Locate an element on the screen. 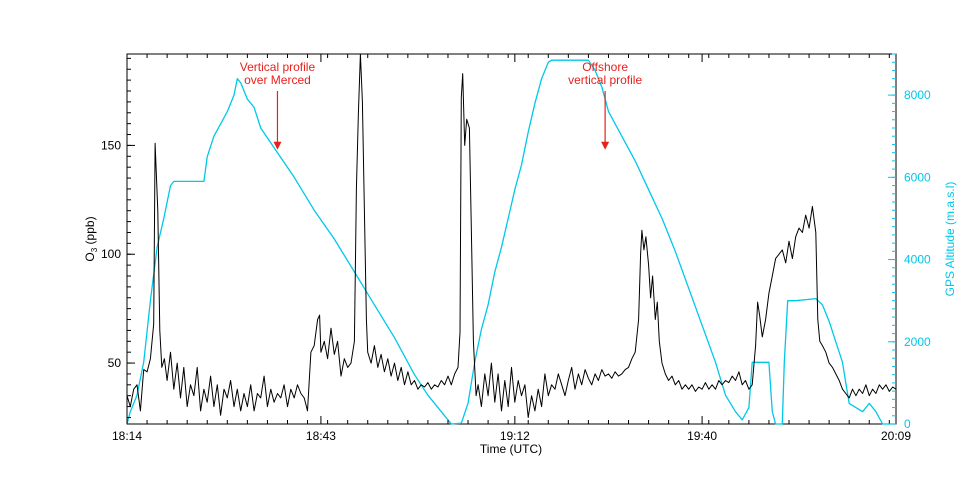 The height and width of the screenshot is (488, 975). y-axis-left-title-main: O is located at coordinates (90, 256).